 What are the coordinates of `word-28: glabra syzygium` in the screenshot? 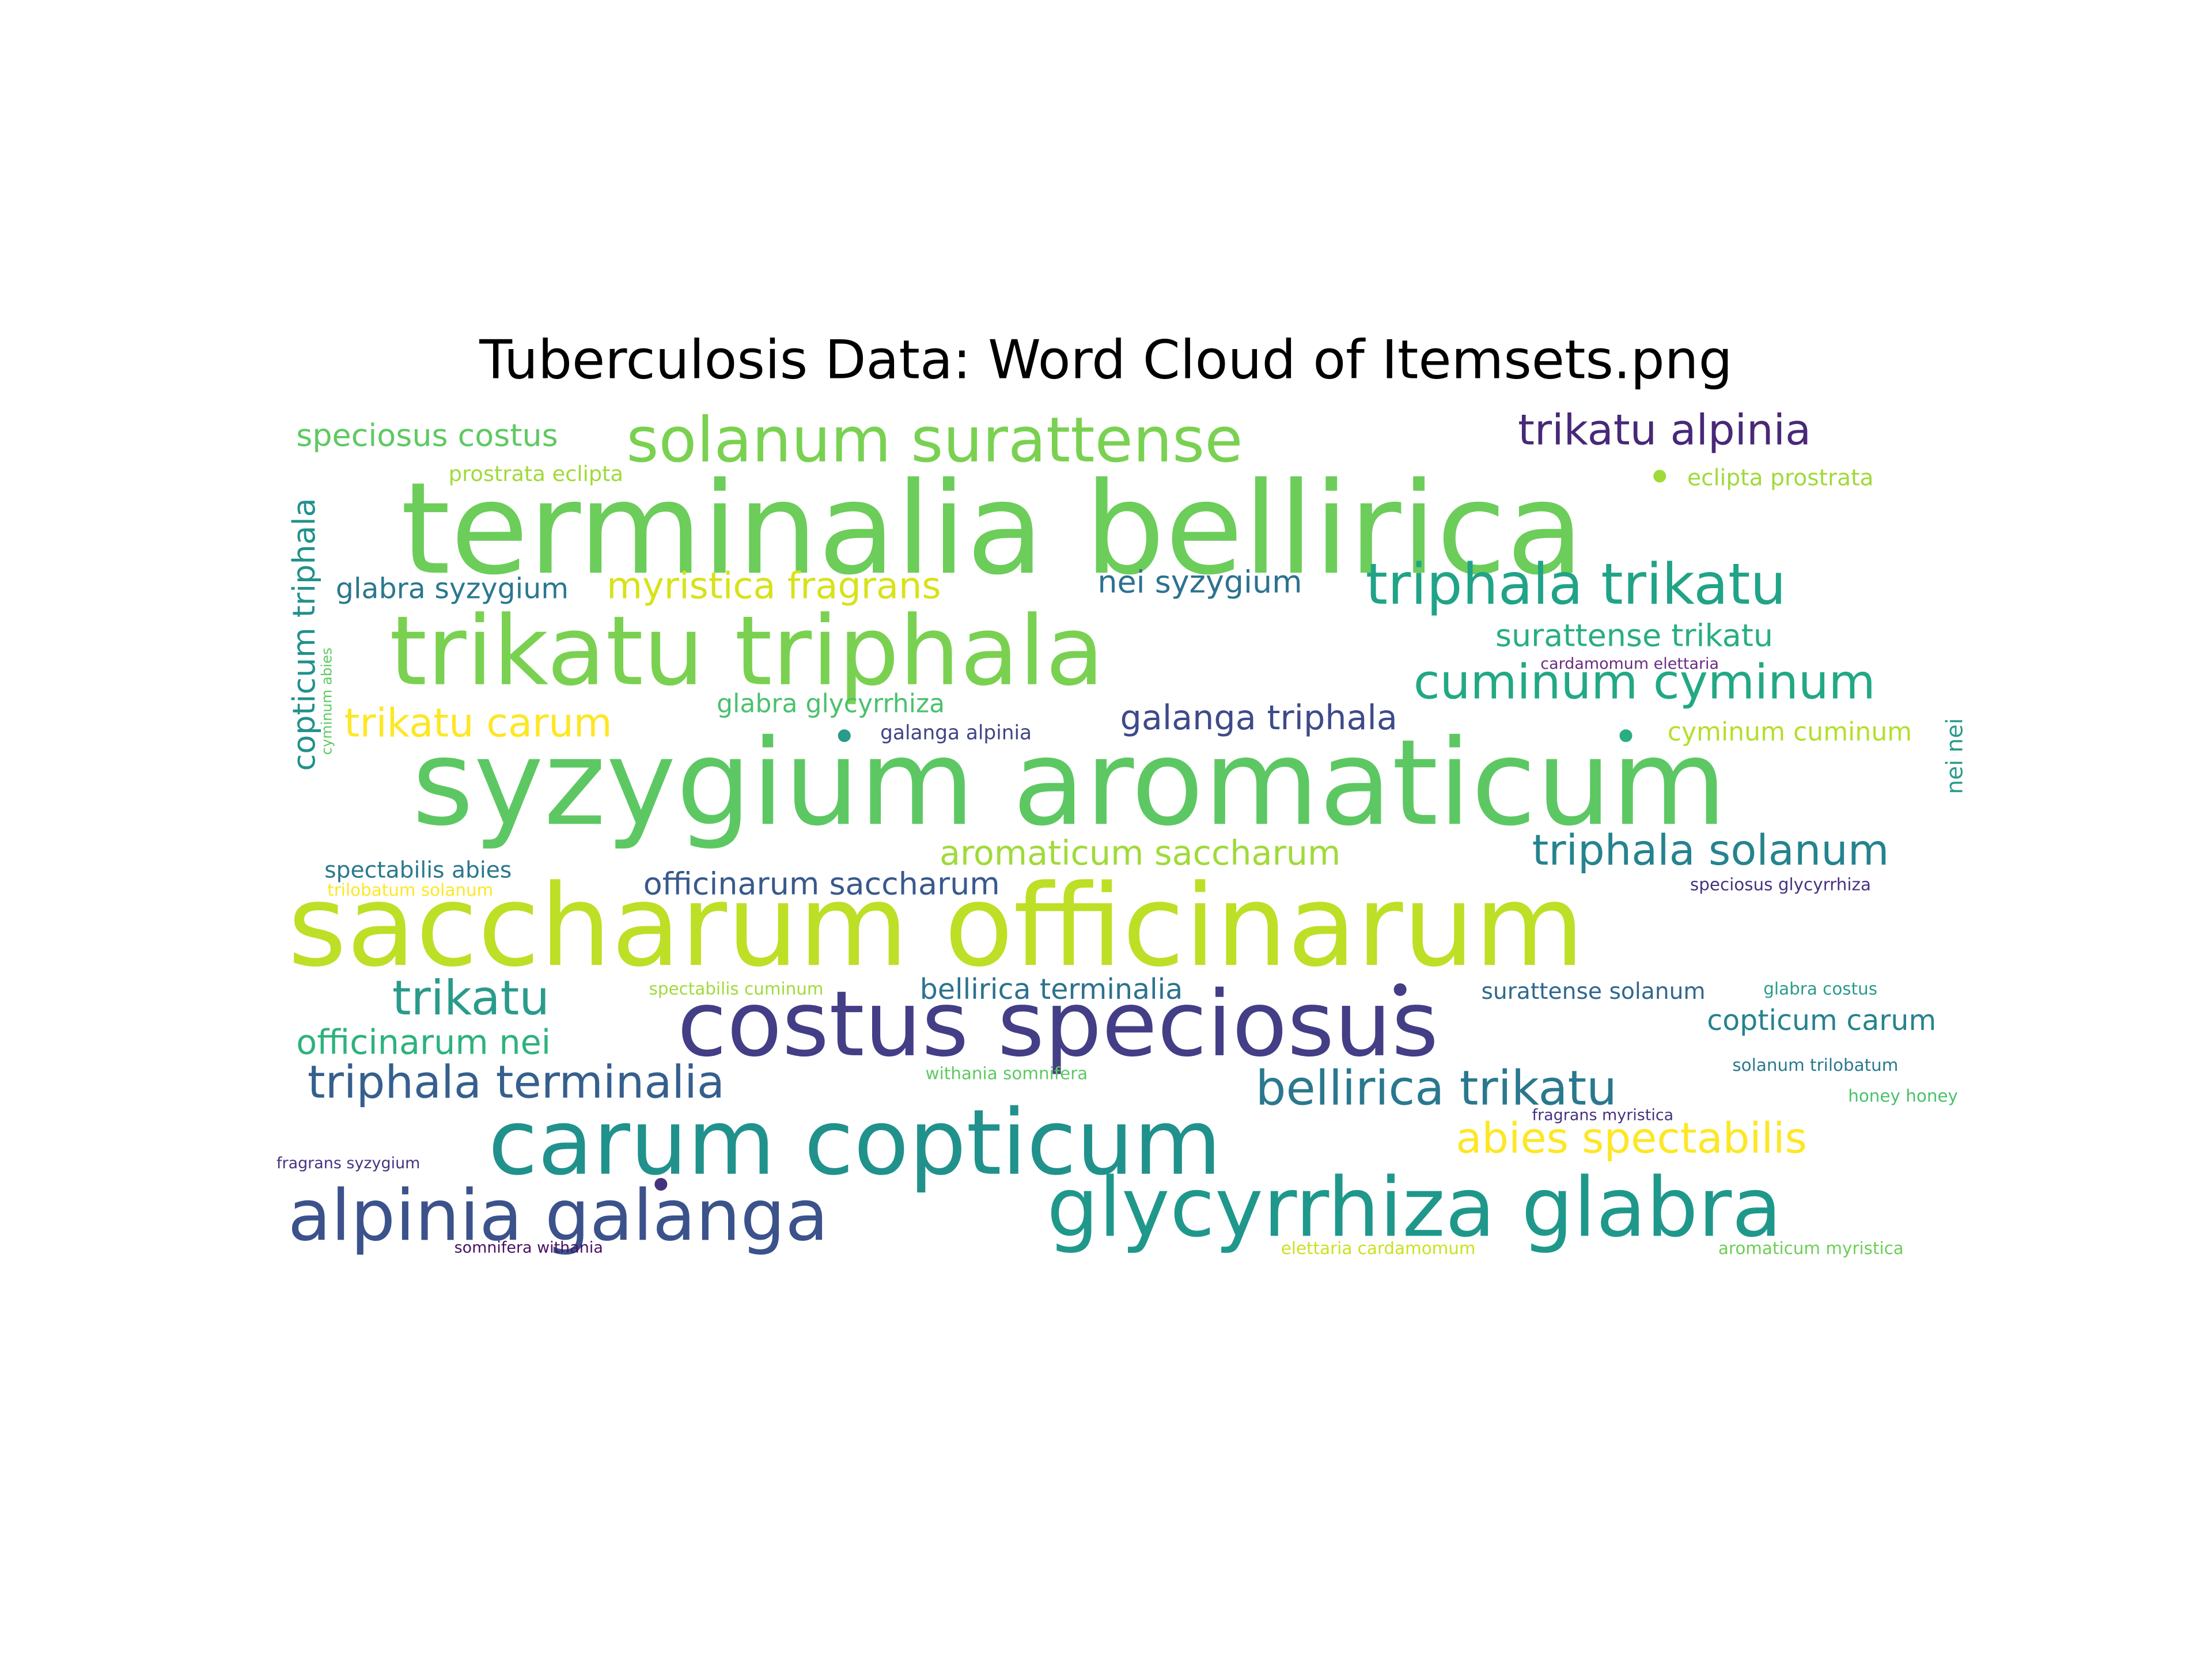 It's located at (452, 588).